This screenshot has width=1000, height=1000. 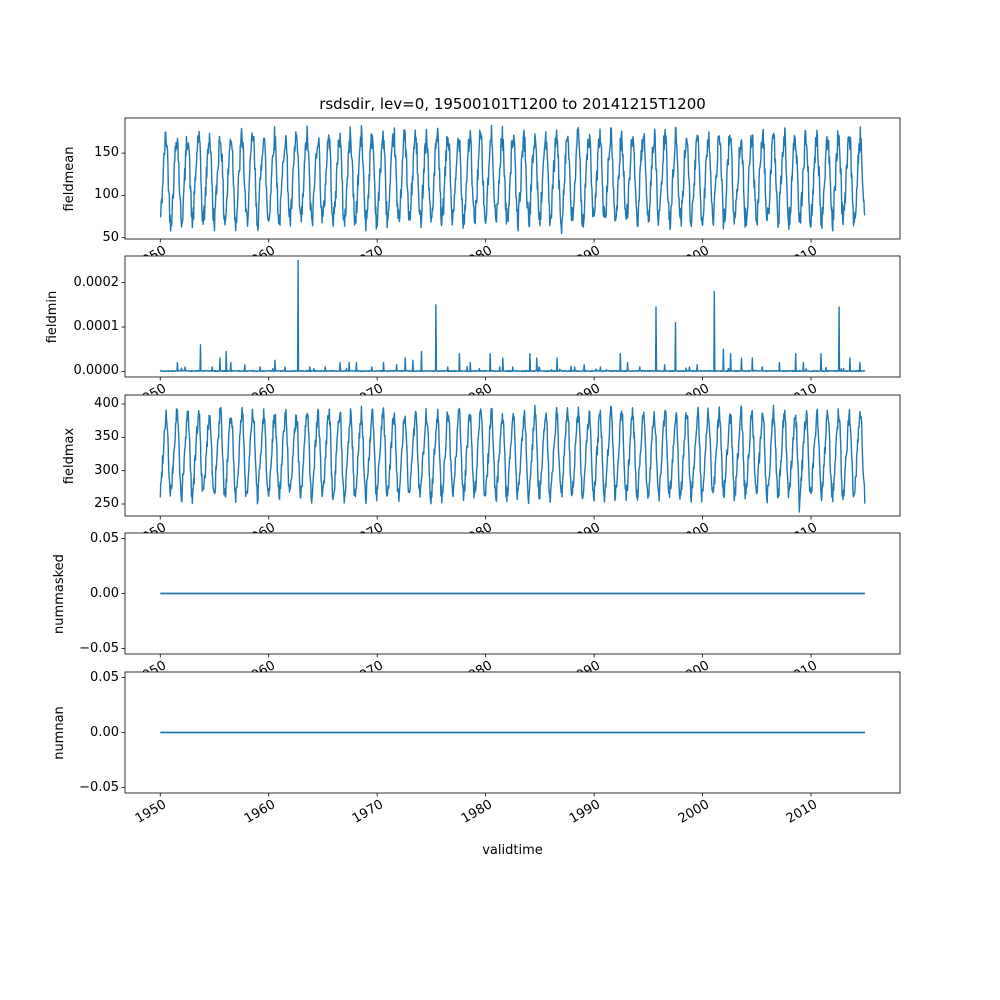 What do you see at coordinates (59, 732) in the screenshot?
I see `y-axis-label-numnan: numnan` at bounding box center [59, 732].